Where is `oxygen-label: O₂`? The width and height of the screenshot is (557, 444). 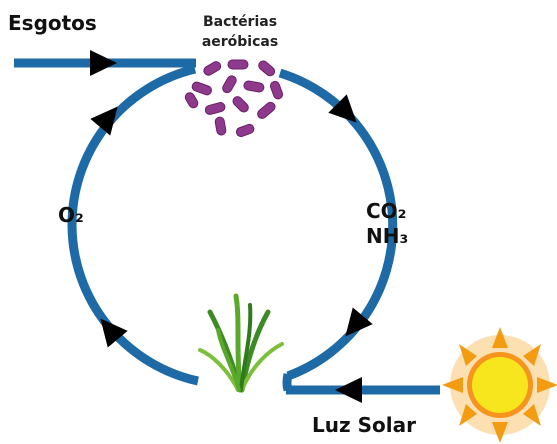
oxygen-label: O₂ is located at coordinates (71, 215).